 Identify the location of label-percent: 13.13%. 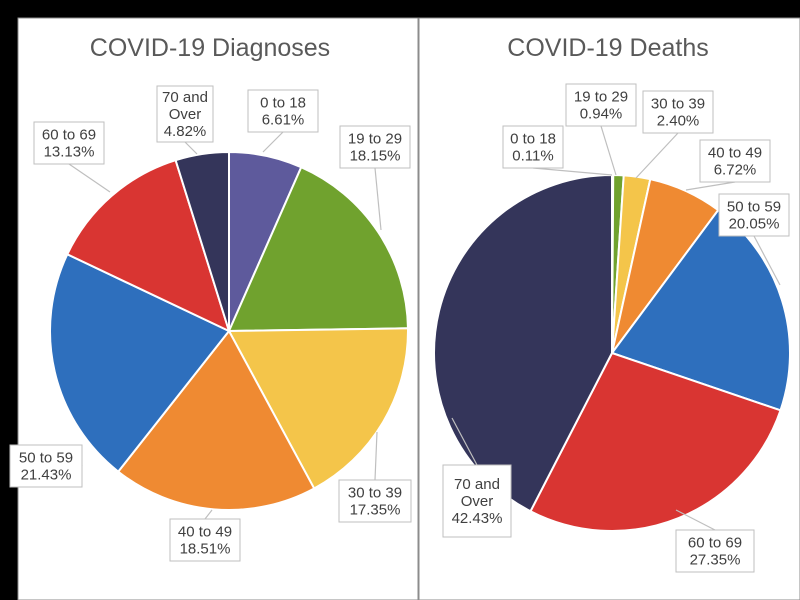
(69, 152).